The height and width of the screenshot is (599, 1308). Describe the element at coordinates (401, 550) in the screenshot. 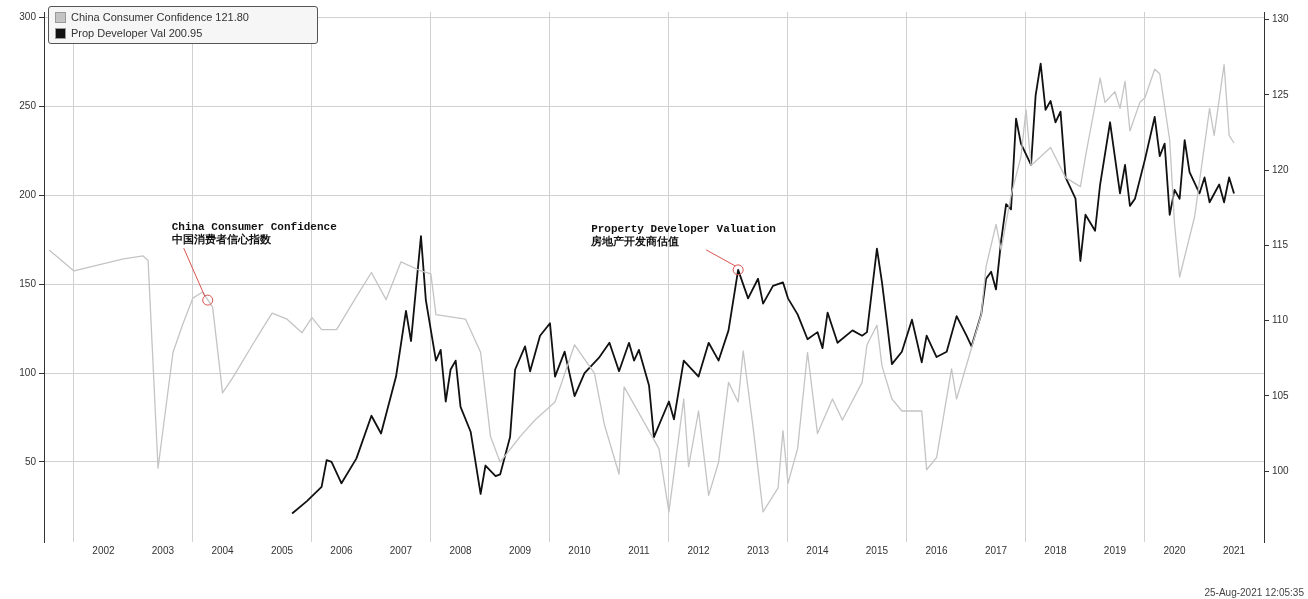

I see `x-tick-label: 2007` at that location.